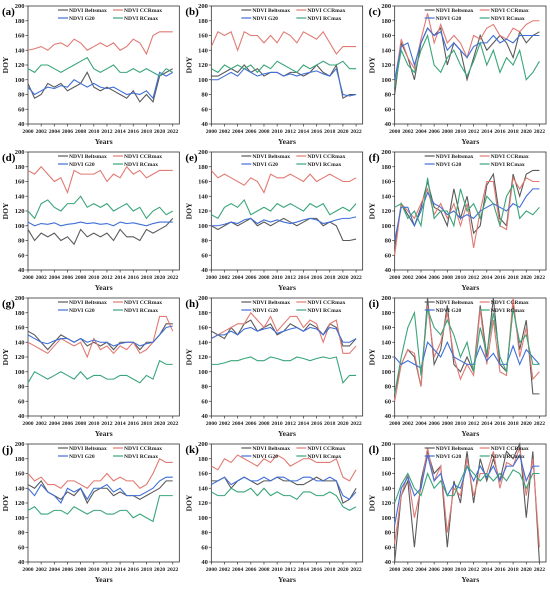 The height and width of the screenshot is (589, 550). Describe the element at coordinates (374, 304) in the screenshot. I see `panel-label: (i)` at that location.